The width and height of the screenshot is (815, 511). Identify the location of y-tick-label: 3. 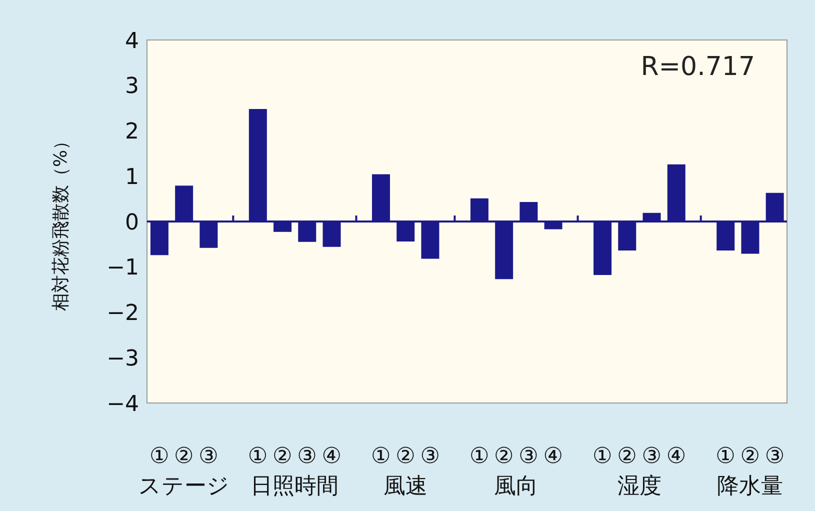
(132, 87).